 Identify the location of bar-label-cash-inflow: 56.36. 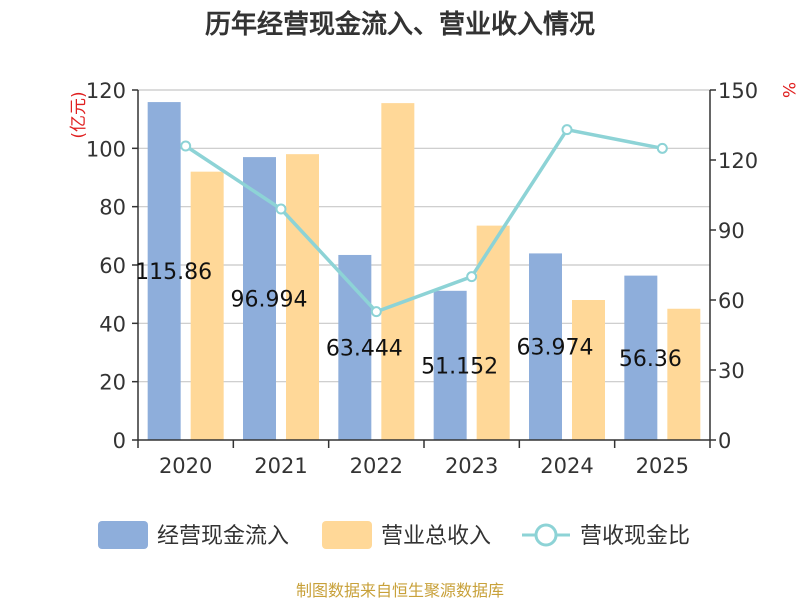
(650, 359).